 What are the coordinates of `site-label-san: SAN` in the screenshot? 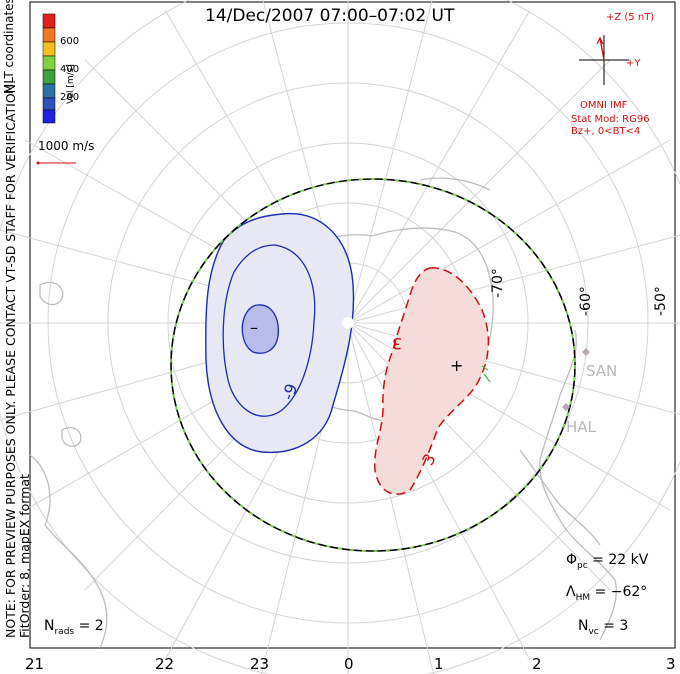 It's located at (602, 371).